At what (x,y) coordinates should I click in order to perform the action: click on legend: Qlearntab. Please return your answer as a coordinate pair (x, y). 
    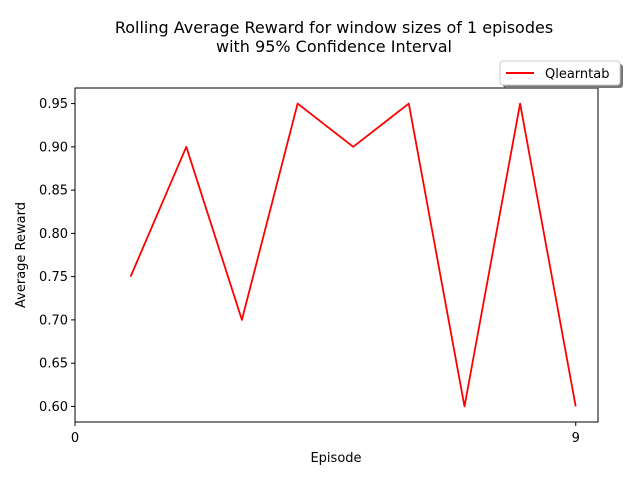
    Looking at the image, I should click on (561, 74).